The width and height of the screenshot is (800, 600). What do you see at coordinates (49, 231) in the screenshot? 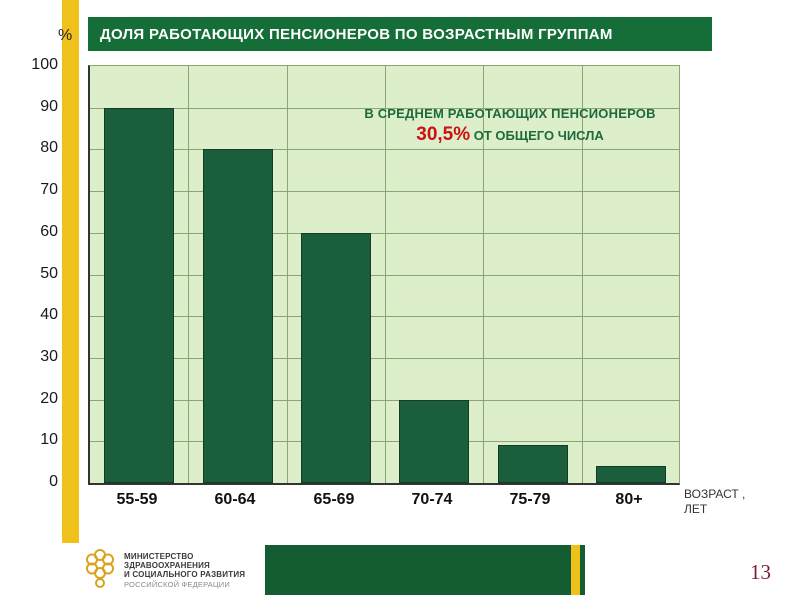
I see `y-tick-label-60: 60` at bounding box center [49, 231].